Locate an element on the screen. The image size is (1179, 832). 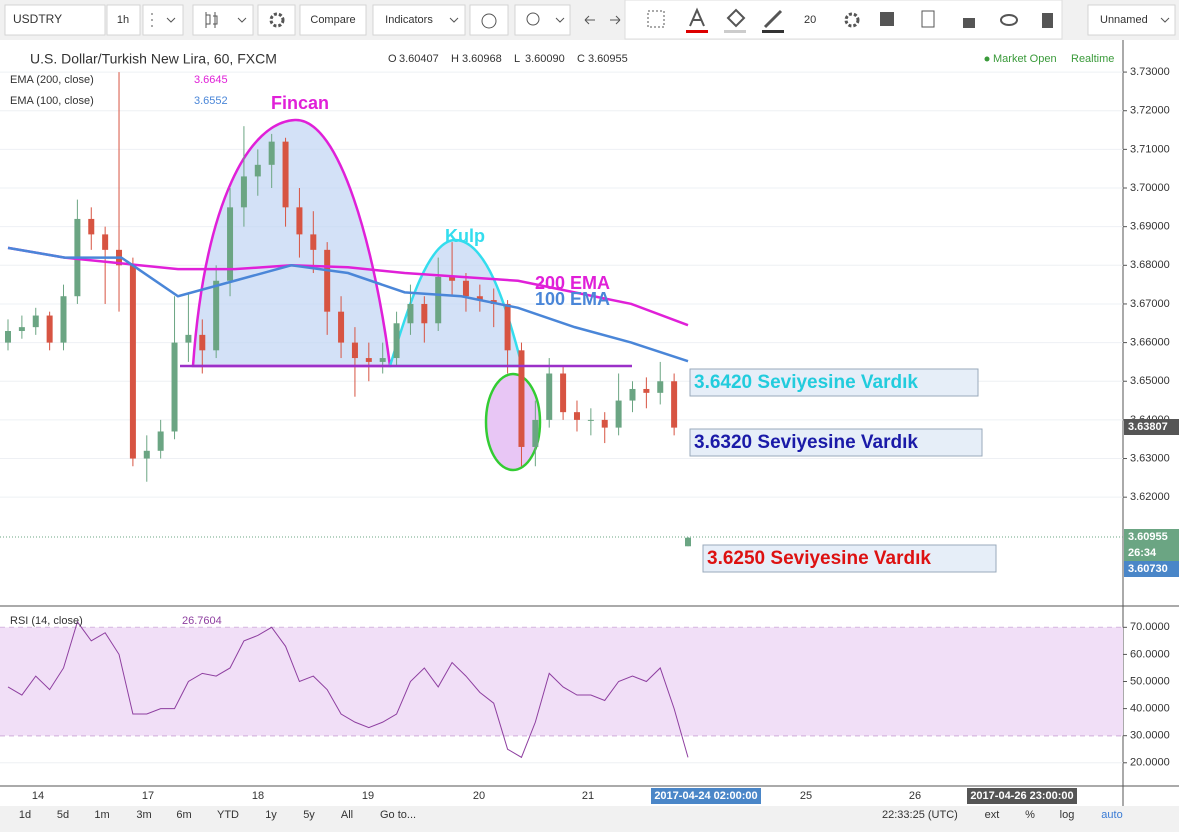
range-button: 1y is located at coordinates (271, 815).